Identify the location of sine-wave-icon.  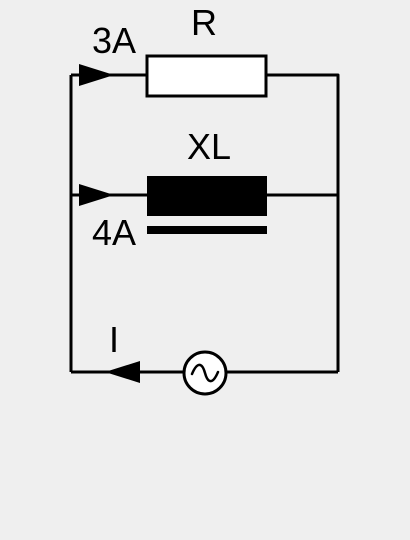
(205, 373).